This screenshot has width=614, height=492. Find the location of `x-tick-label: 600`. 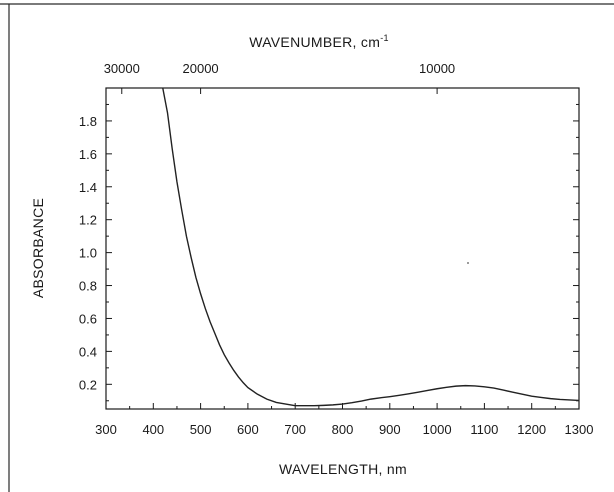

x-tick-label: 600 is located at coordinates (248, 429).